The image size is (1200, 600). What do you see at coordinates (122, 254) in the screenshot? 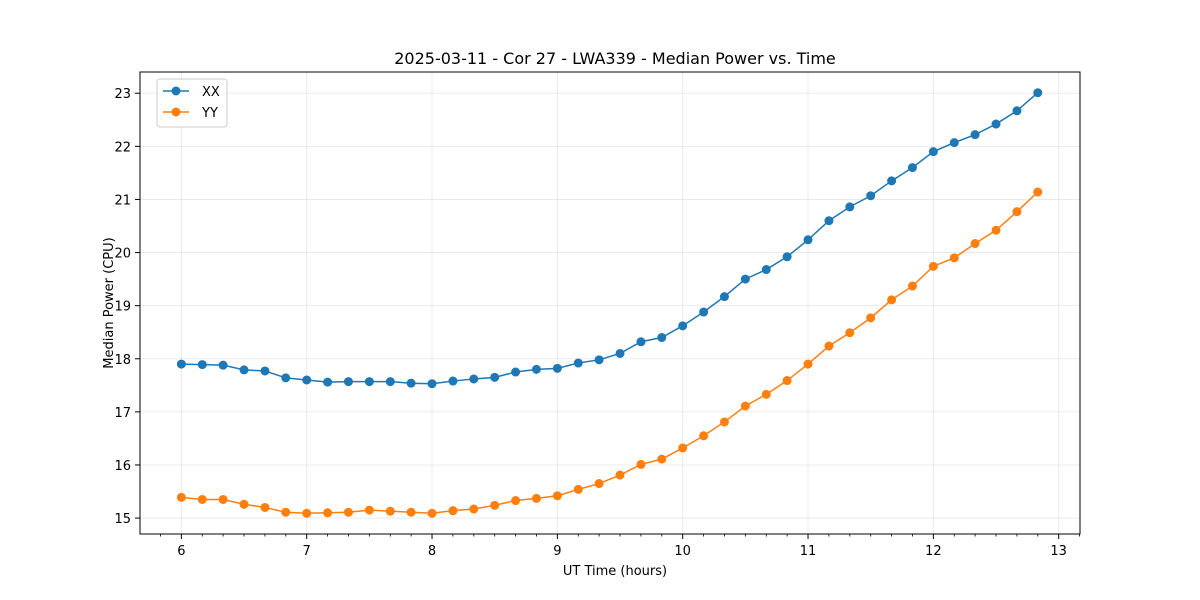
I see `y-tick-label: 20` at bounding box center [122, 254].